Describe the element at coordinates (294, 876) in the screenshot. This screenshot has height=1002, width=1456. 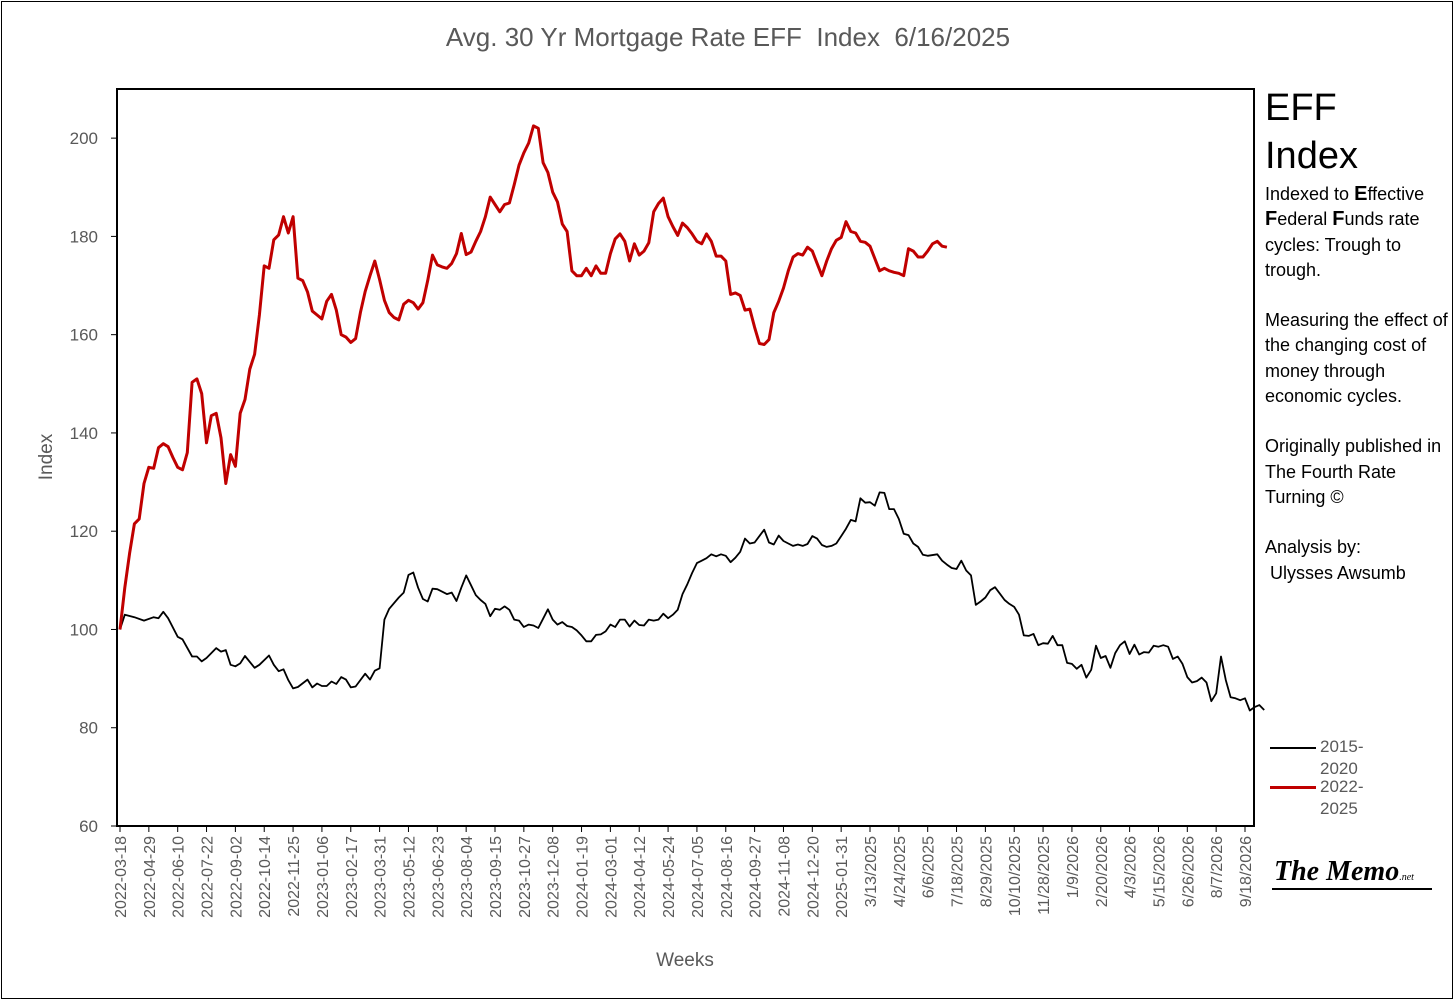
I see `x-tick-label: 2022-11-25` at that location.